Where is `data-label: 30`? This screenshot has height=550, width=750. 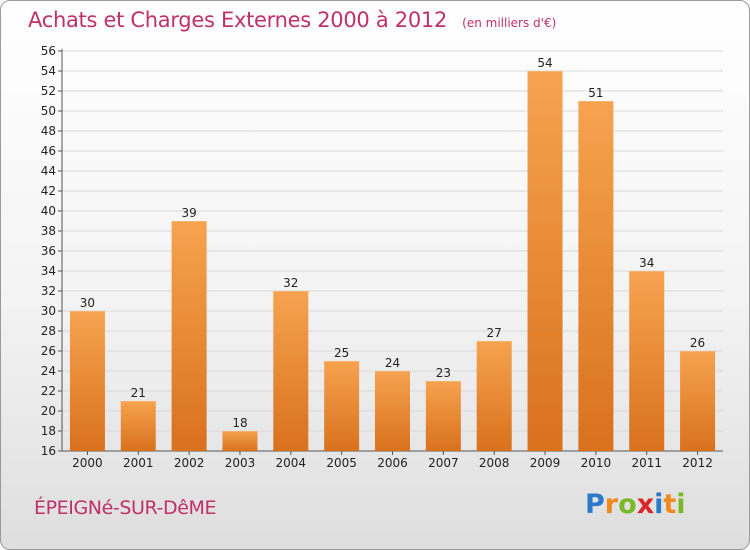 data-label: 30 is located at coordinates (87, 303).